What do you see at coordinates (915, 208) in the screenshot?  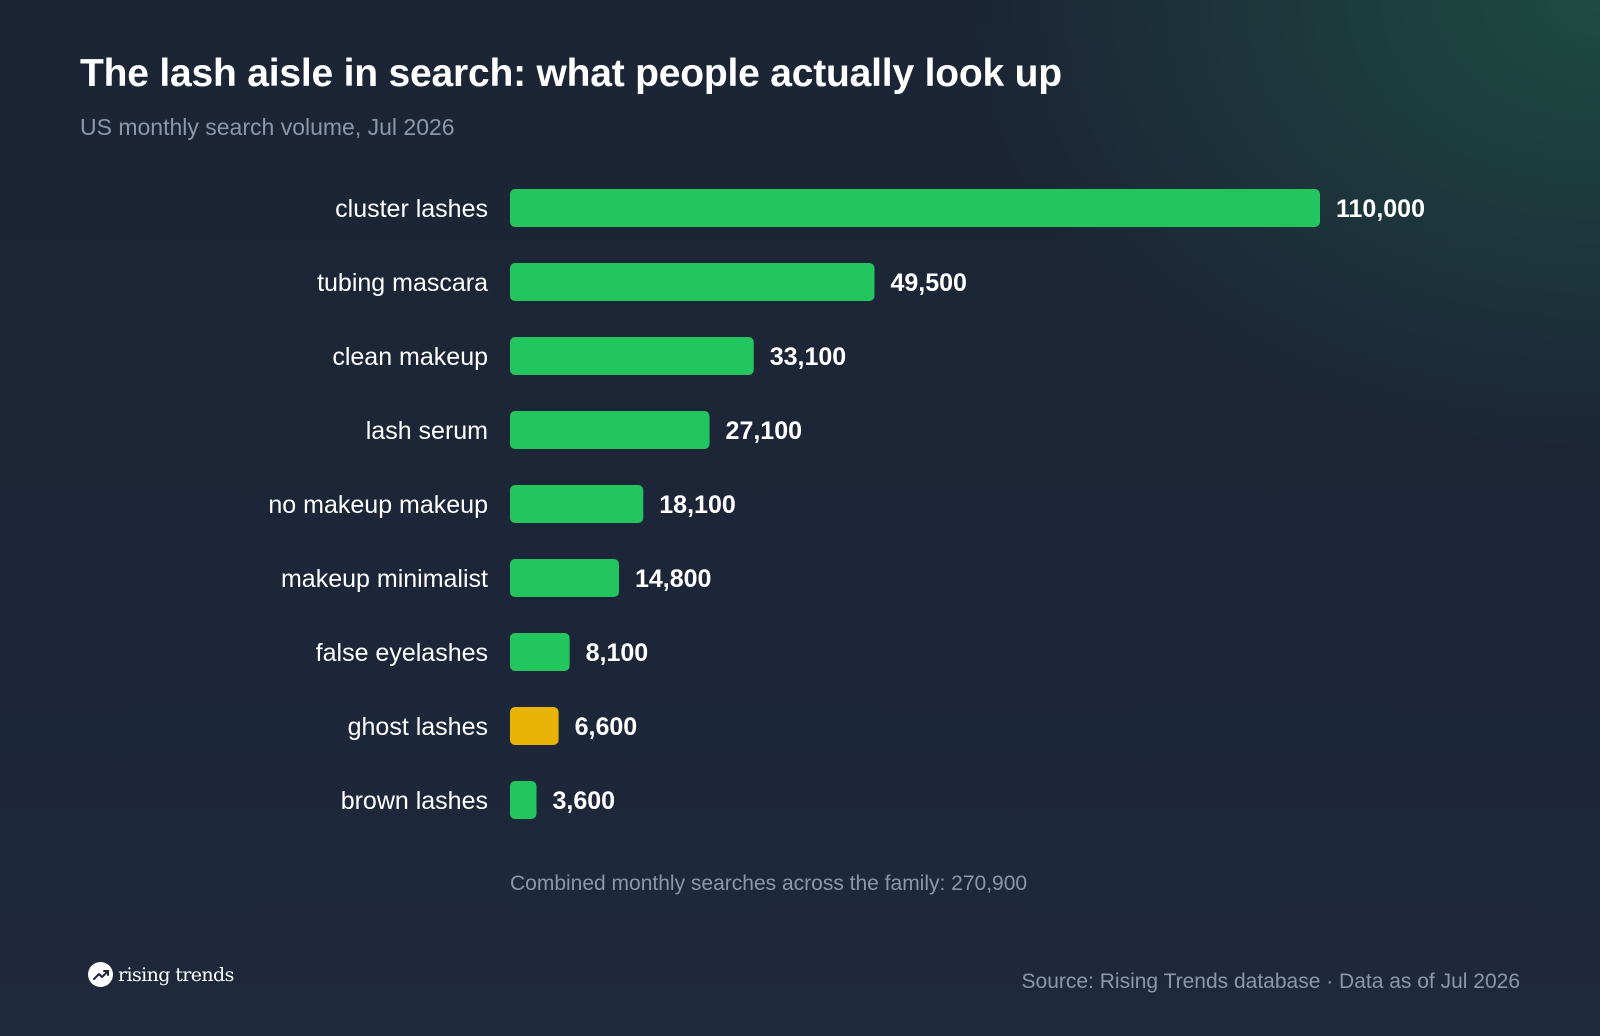 I see `bar-cluster-lashes` at bounding box center [915, 208].